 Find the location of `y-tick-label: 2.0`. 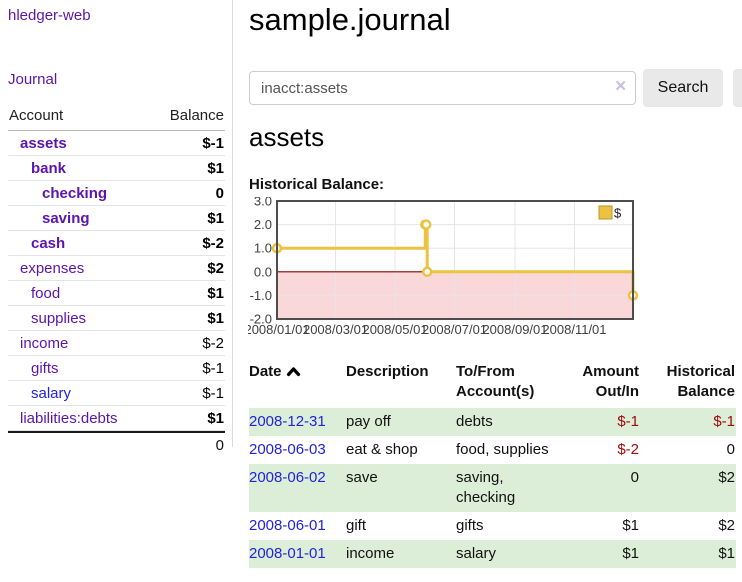

y-tick-label: 2.0 is located at coordinates (263, 224).